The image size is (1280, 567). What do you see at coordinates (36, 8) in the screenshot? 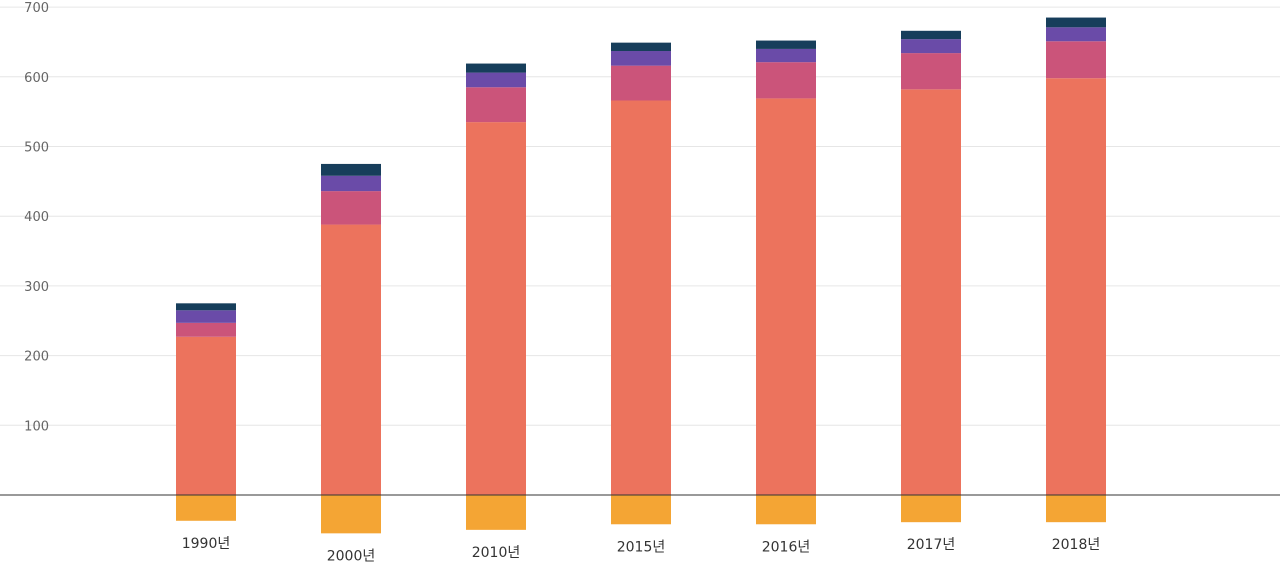
I see `y-tick-label: 700` at bounding box center [36, 8].